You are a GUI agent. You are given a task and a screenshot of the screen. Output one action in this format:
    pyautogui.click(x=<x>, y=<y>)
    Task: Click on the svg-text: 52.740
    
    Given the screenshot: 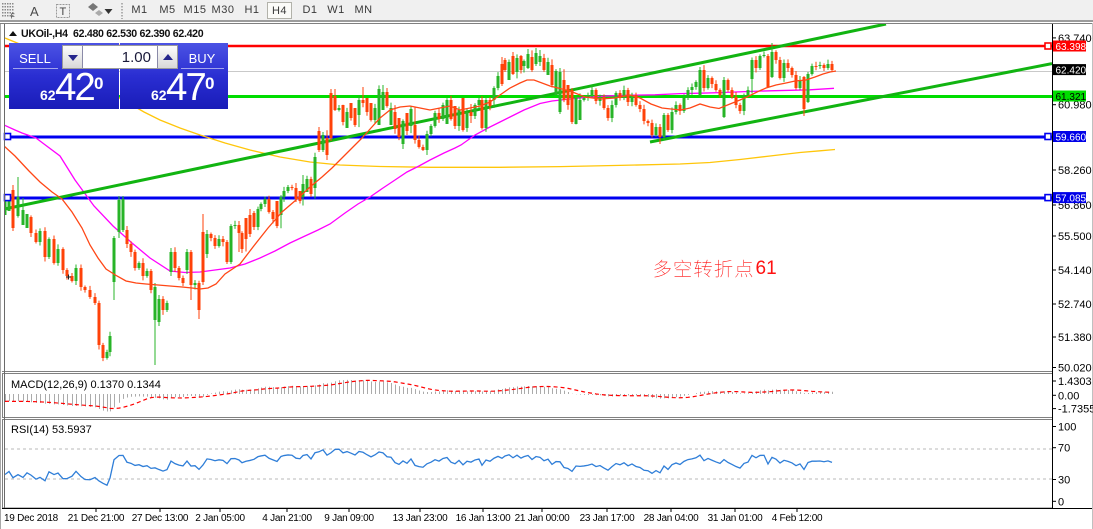 What is the action you would take?
    pyautogui.click(x=1075, y=305)
    